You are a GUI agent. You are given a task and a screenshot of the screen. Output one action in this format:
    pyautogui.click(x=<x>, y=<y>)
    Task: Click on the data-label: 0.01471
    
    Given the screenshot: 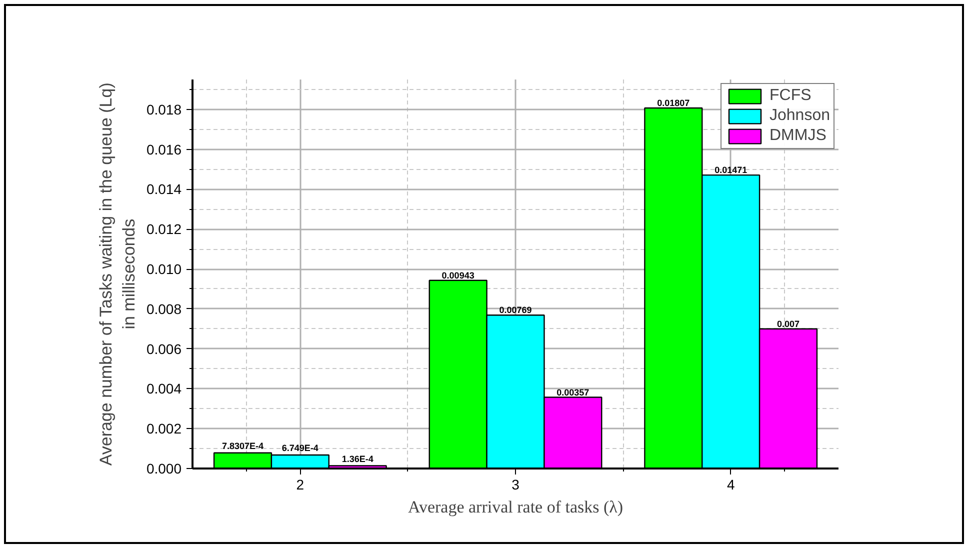 What is the action you would take?
    pyautogui.click(x=731, y=170)
    